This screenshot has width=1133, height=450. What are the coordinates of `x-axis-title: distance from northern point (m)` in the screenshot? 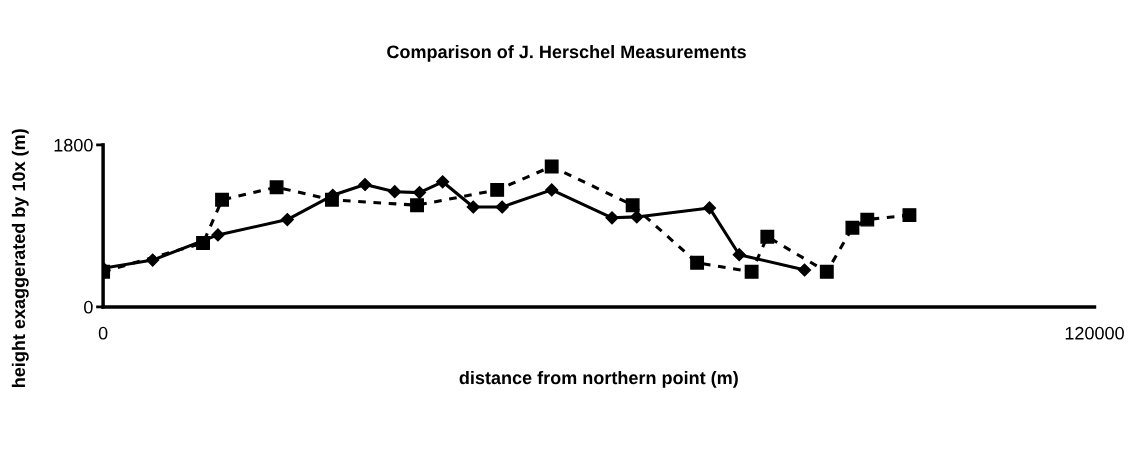 It's located at (598, 379).